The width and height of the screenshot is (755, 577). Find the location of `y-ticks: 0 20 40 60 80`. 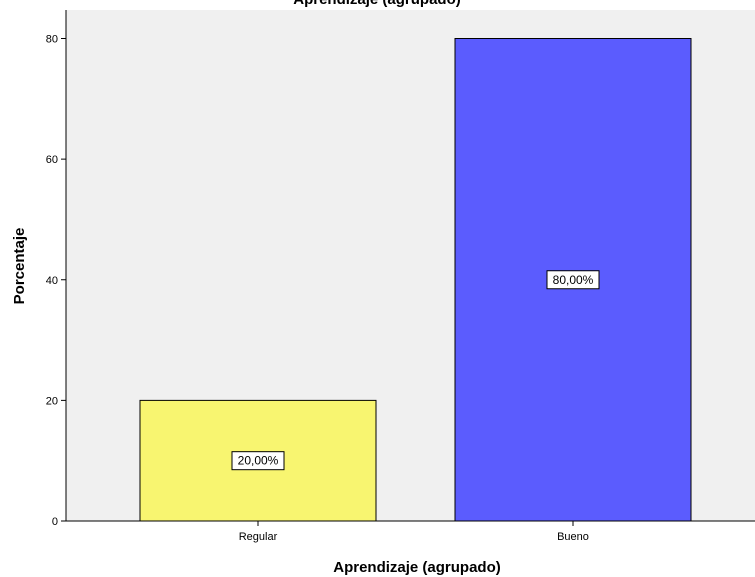

y-ticks: 0 20 40 60 80 is located at coordinates (56, 281).